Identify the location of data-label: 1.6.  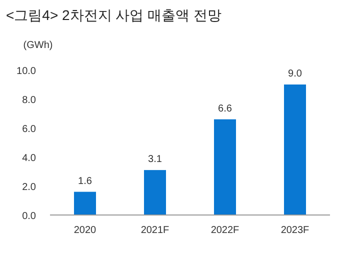
(85, 181).